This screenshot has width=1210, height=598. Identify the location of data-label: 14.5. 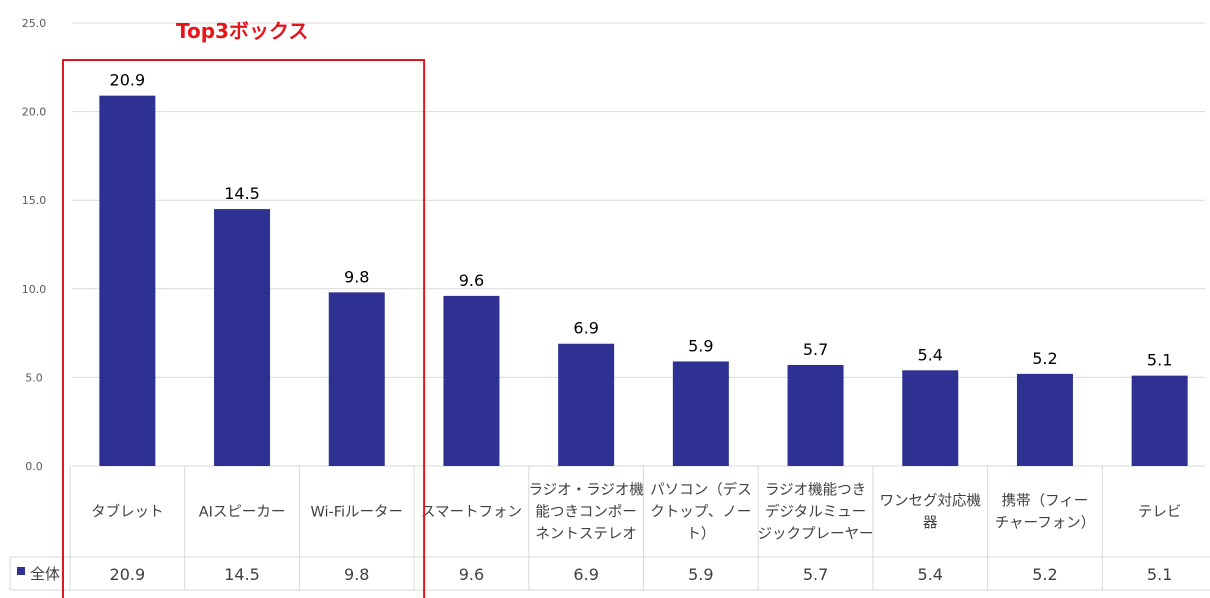
(242, 193).